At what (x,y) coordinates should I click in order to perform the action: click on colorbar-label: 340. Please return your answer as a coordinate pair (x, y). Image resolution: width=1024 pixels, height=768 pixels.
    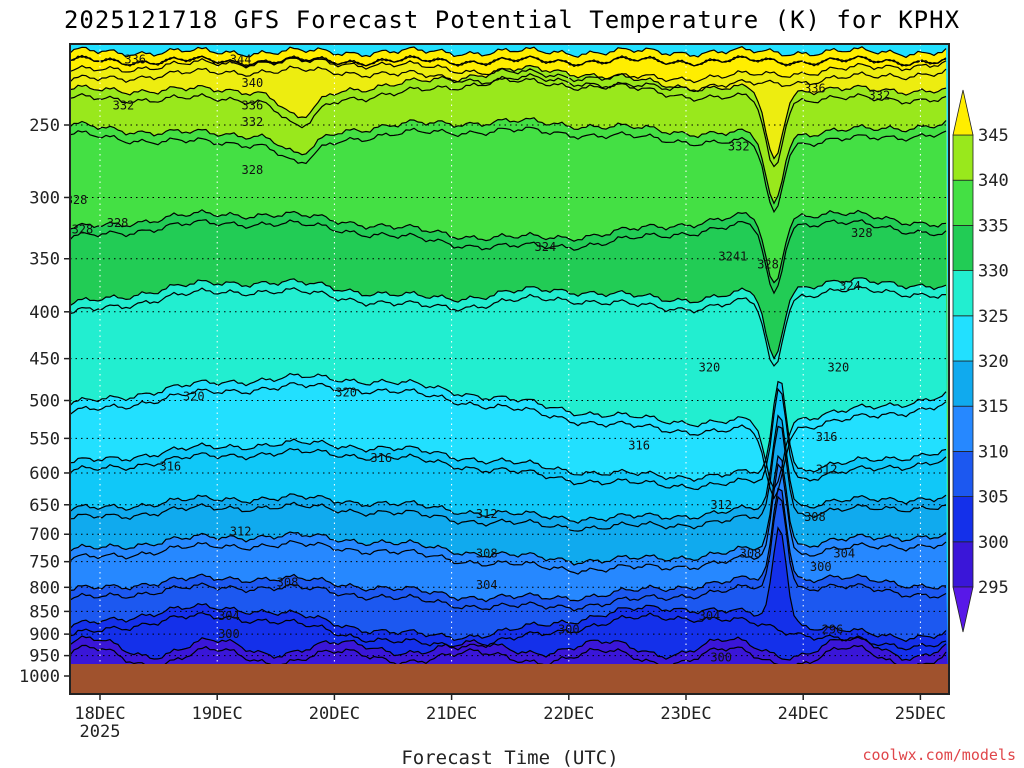
    Looking at the image, I should click on (993, 181).